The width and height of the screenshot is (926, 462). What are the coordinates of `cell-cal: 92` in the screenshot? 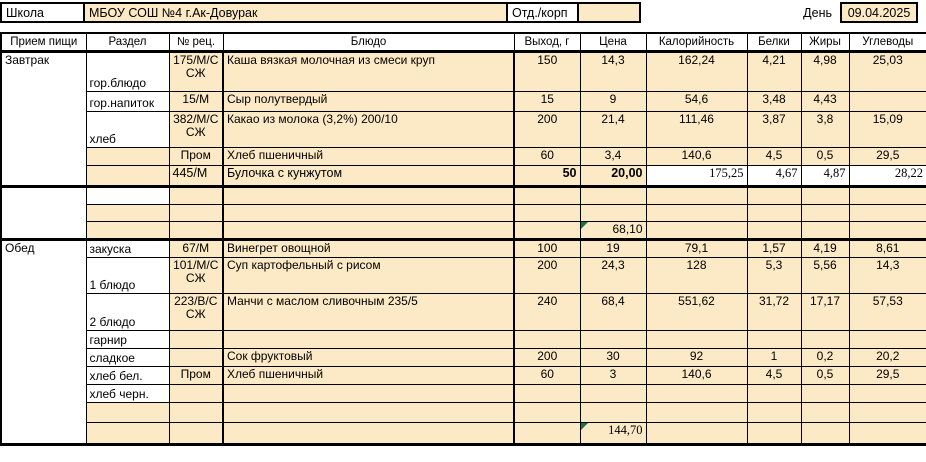 It's located at (696, 357).